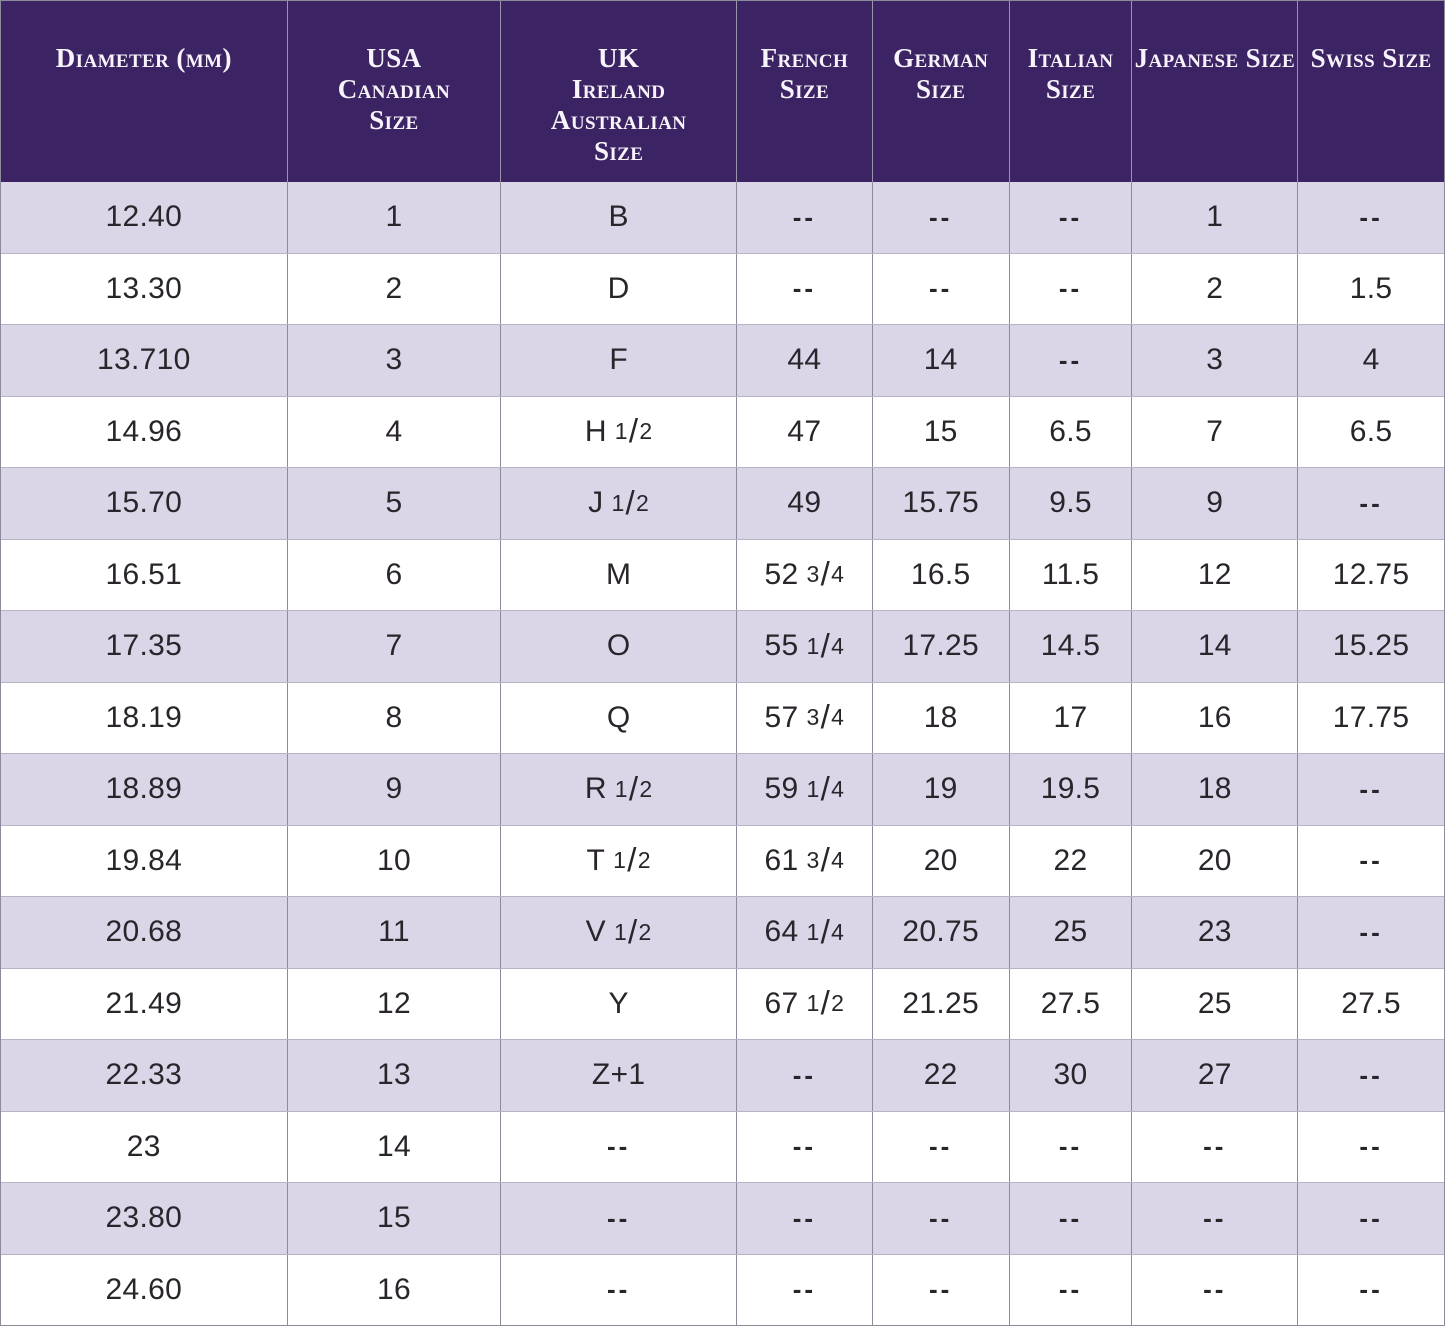 The width and height of the screenshot is (1445, 1326). What do you see at coordinates (395, 574) in the screenshot?
I see `cell-usa-canadian-size: 6` at bounding box center [395, 574].